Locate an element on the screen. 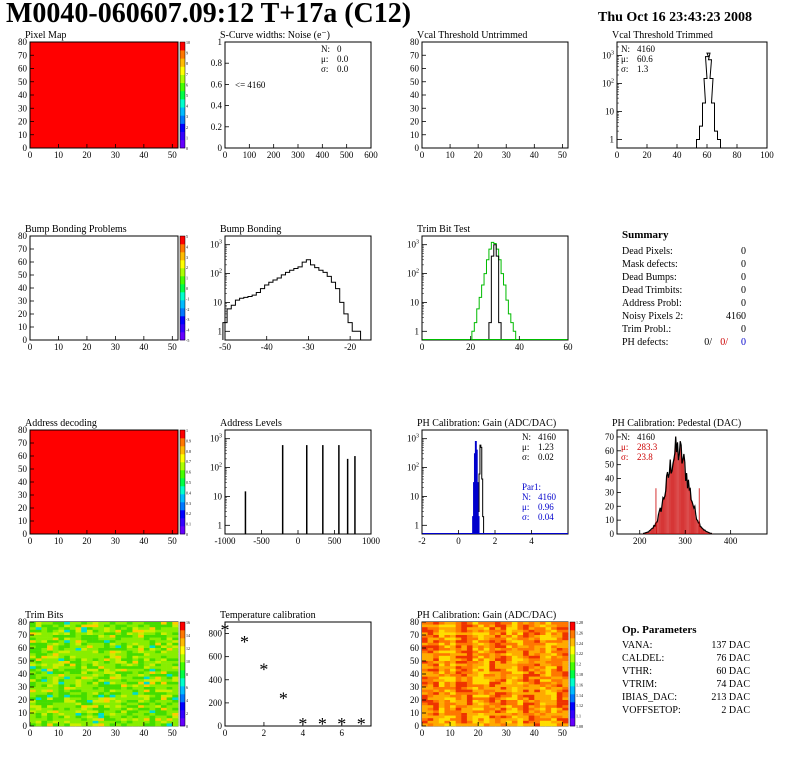 Image resolution: width=796 pixels, height=772 pixels. x-tick-label: 10 is located at coordinates (59, 541).